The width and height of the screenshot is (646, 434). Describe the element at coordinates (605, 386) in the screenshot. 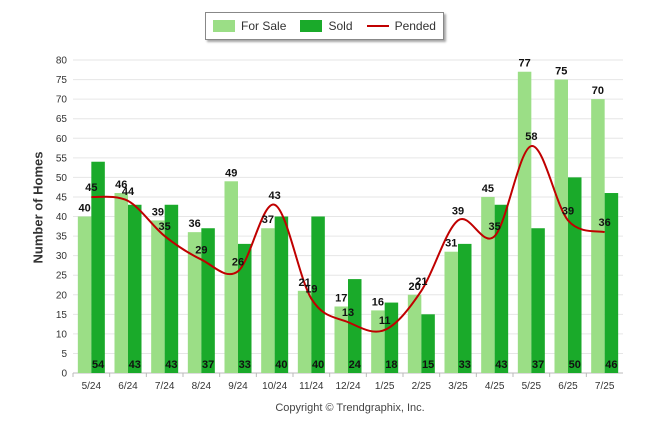

I see `x-tick-label: 7/25` at that location.